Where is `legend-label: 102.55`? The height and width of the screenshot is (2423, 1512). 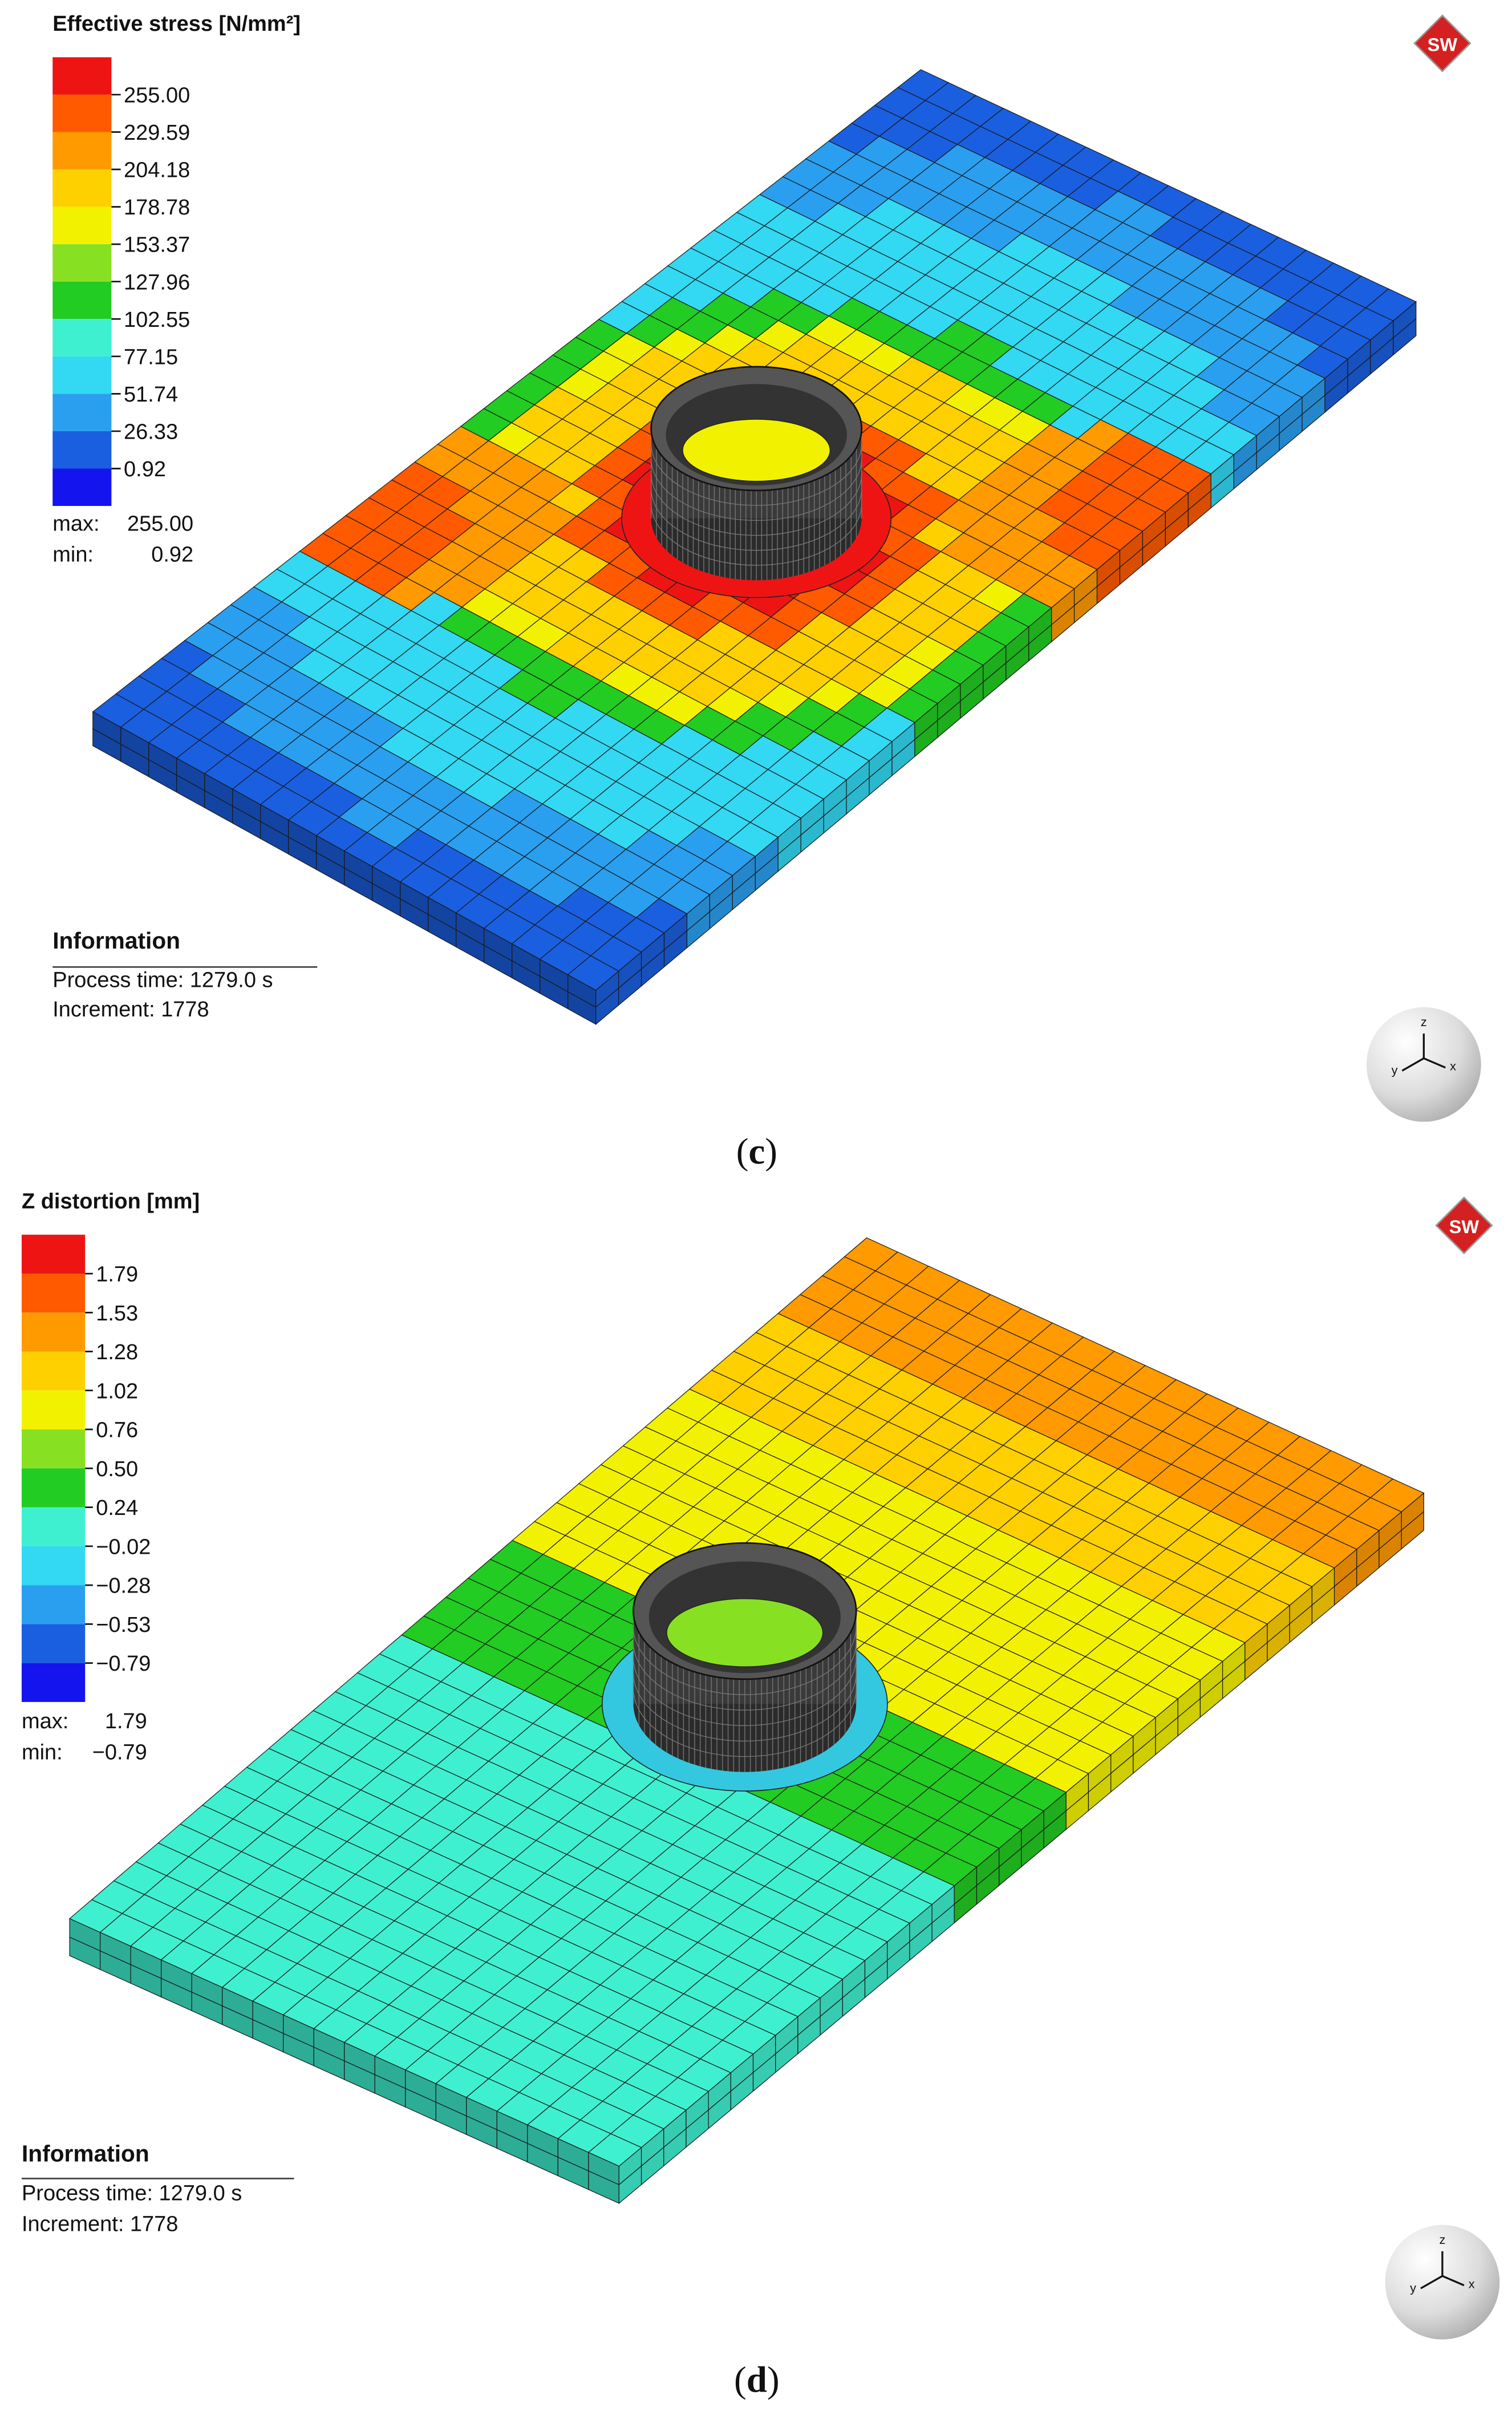 legend-label: 102.55 is located at coordinates (157, 320).